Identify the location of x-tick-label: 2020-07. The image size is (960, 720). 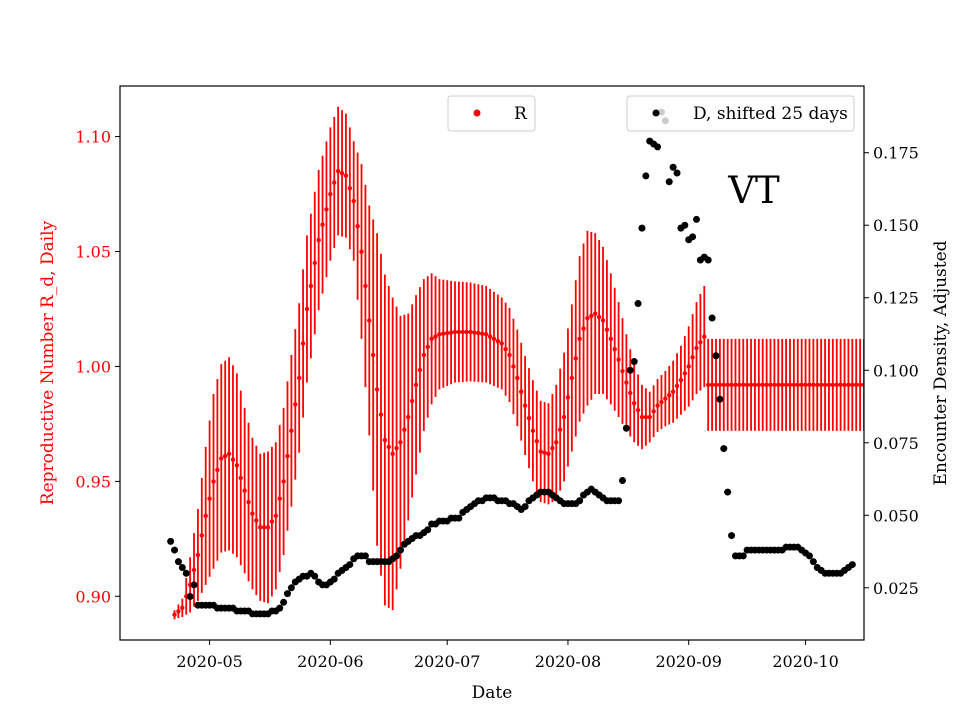
(447, 661).